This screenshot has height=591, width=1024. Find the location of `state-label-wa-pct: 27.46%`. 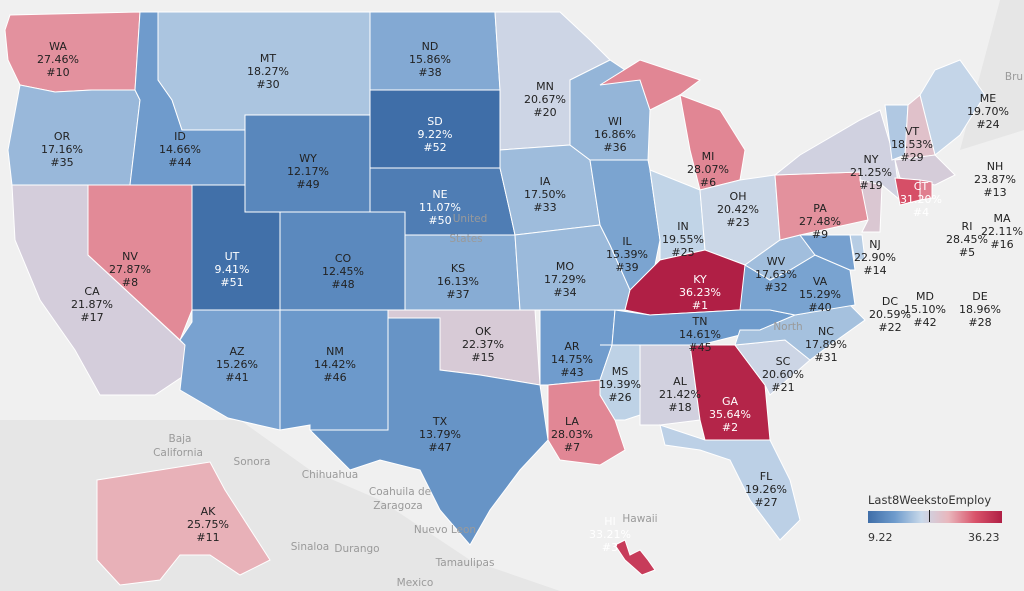

state-label-wa-pct: 27.46% is located at coordinates (58, 59).